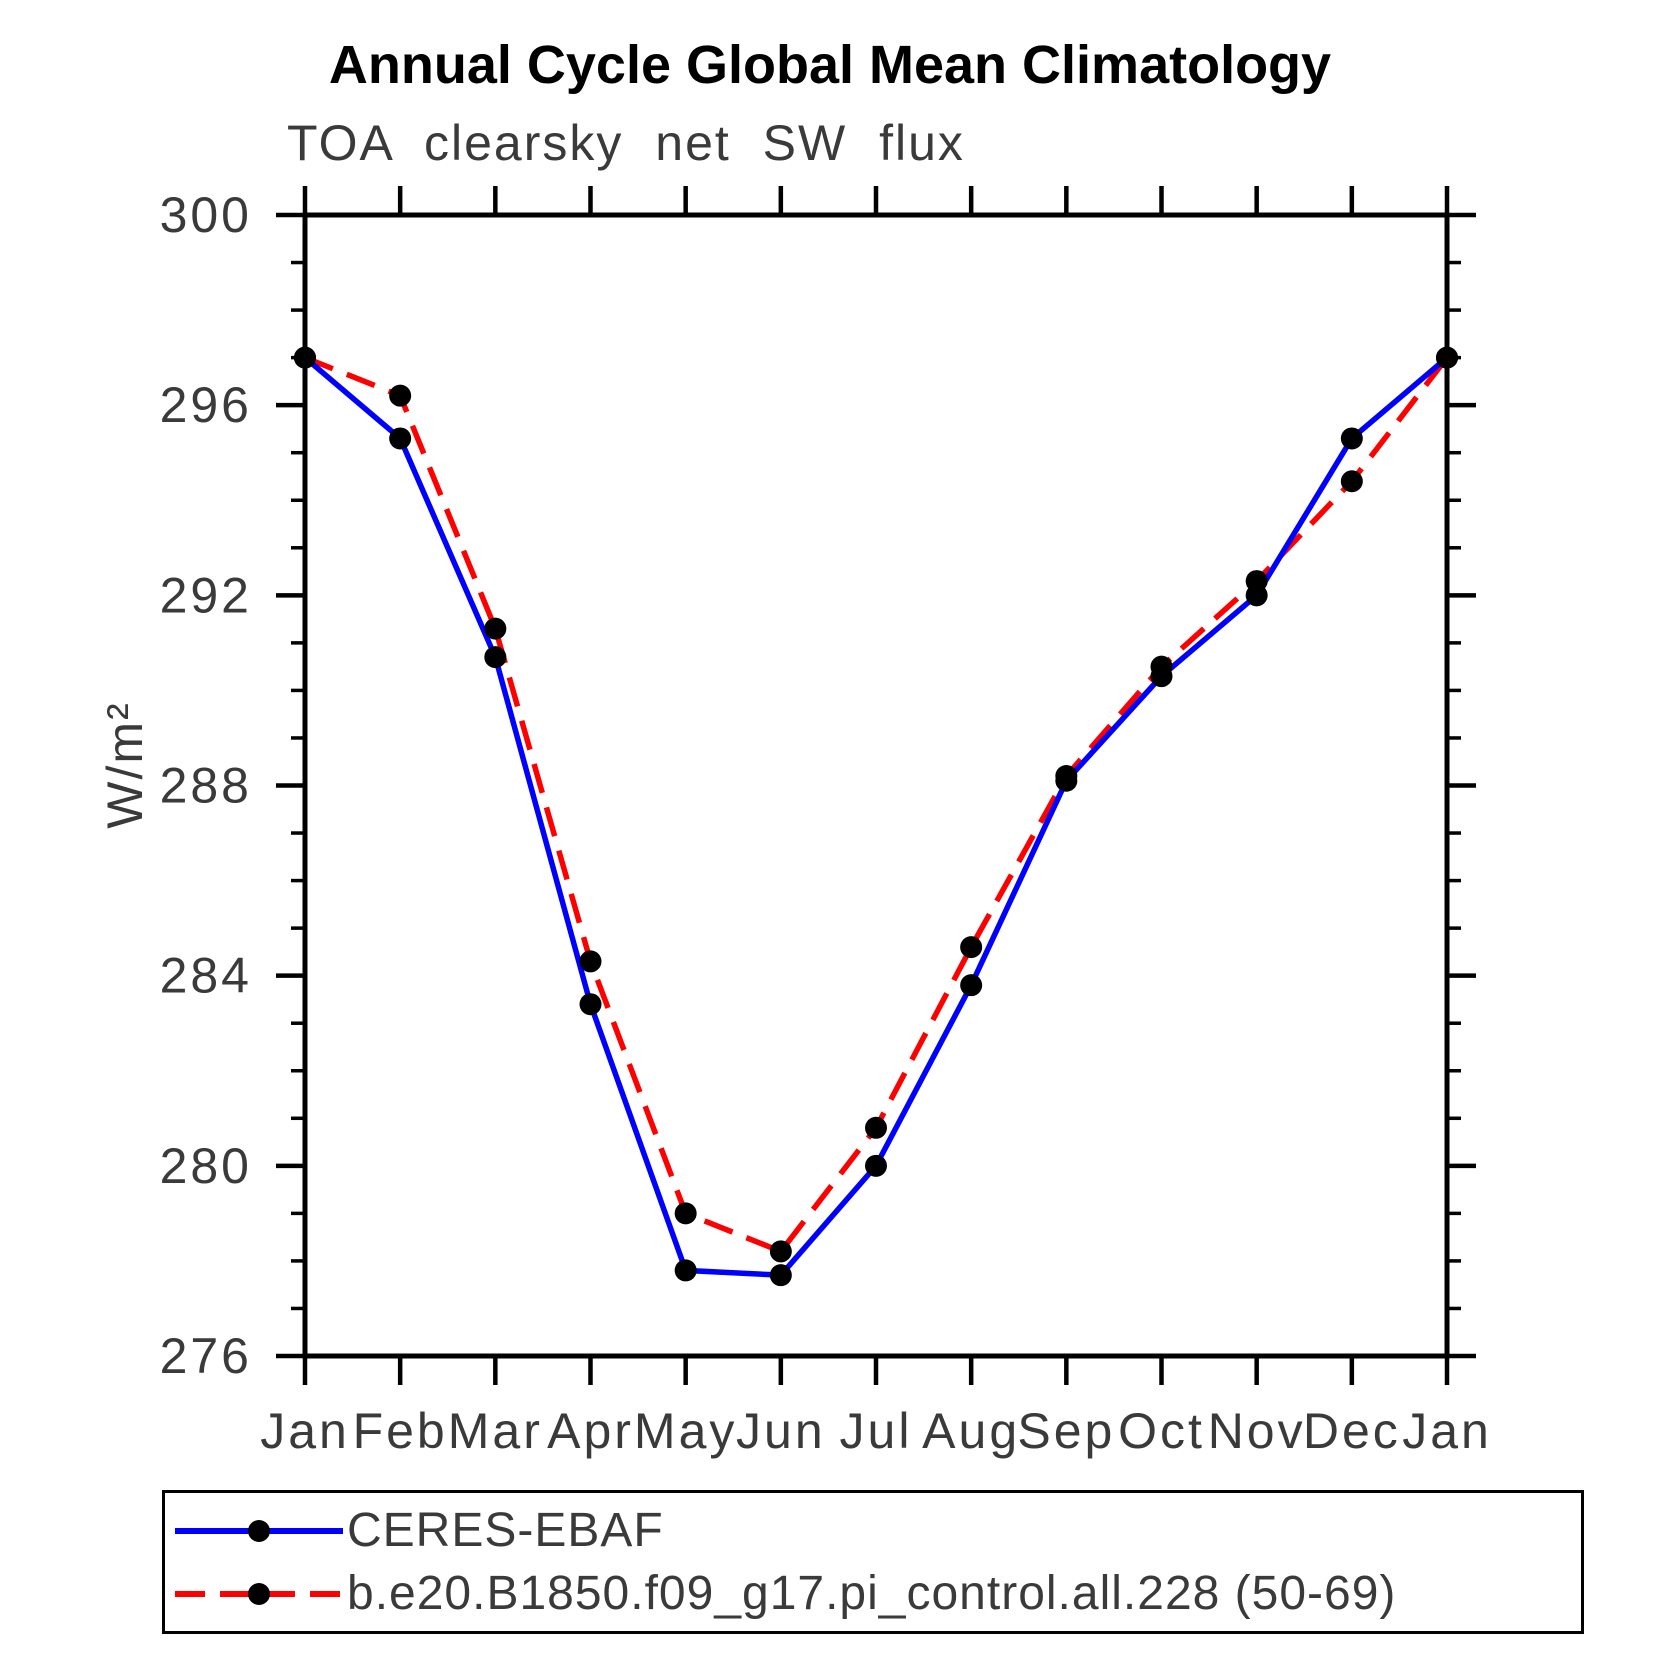  I want to click on y-tick-label: 296, so click(206, 405).